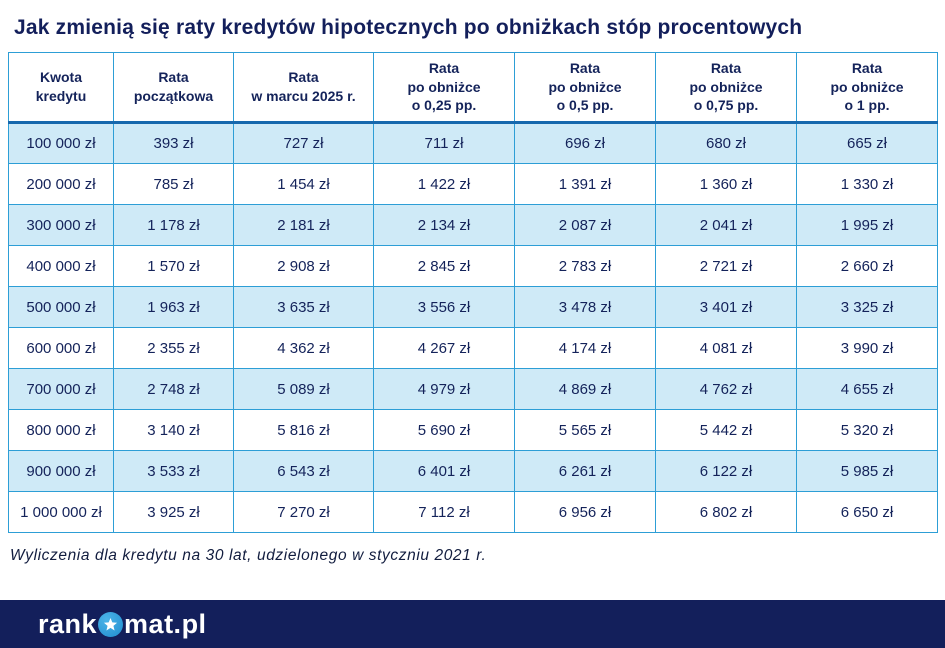 This screenshot has height=648, width=945. I want to click on logo-text-suffix: mat.pl, so click(165, 623).